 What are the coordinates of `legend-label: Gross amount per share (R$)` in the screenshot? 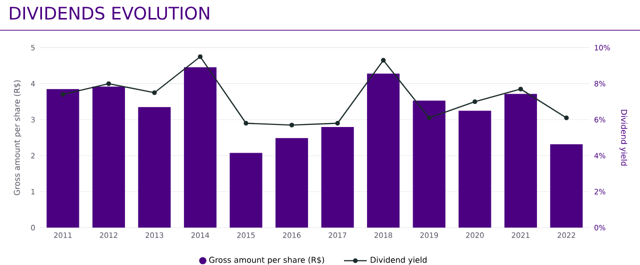 It's located at (266, 260).